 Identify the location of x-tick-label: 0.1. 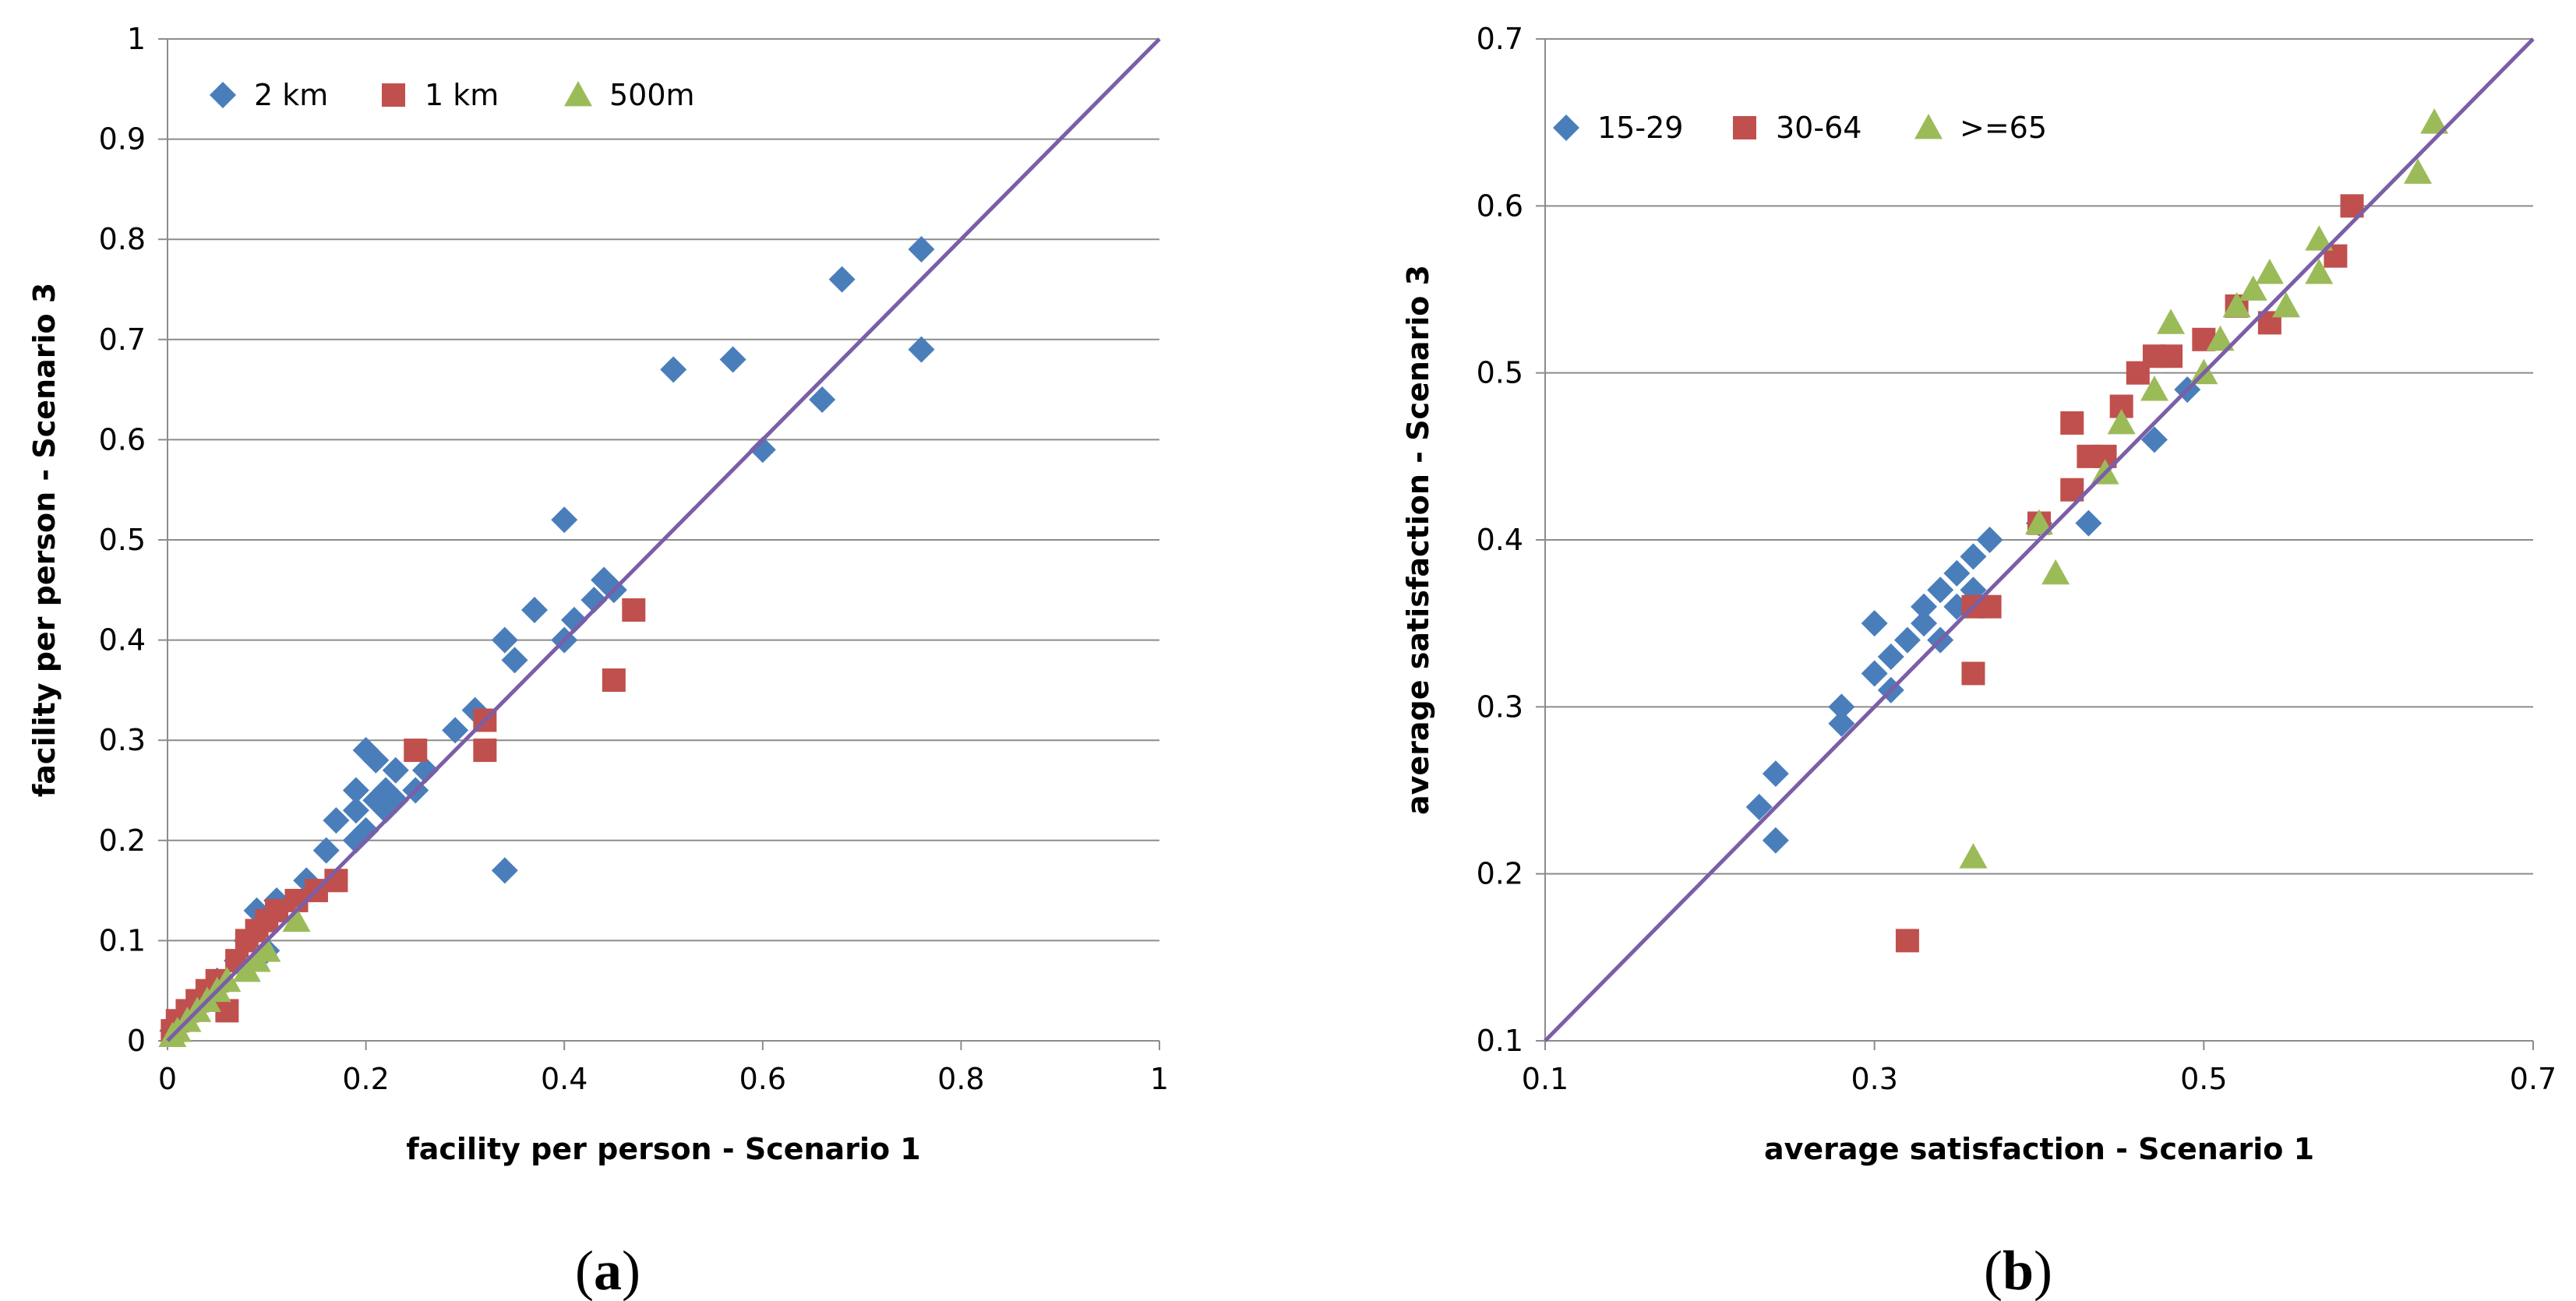
(1545, 1079).